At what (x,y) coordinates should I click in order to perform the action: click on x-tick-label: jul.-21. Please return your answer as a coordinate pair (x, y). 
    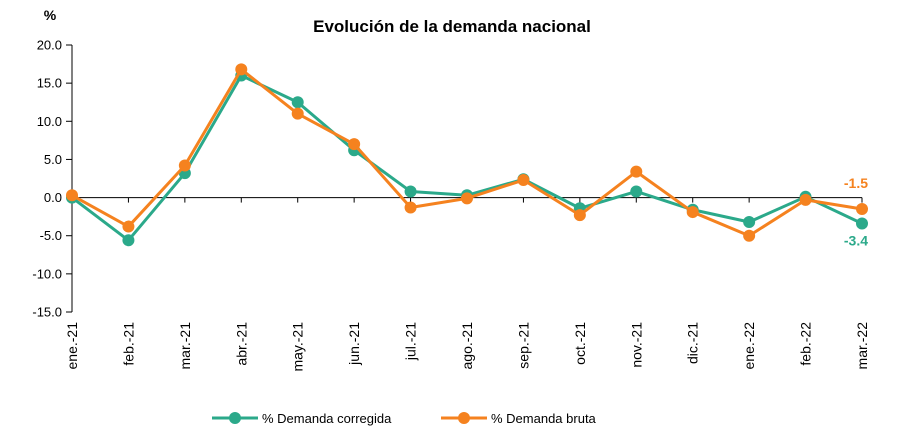
    Looking at the image, I should click on (411, 341).